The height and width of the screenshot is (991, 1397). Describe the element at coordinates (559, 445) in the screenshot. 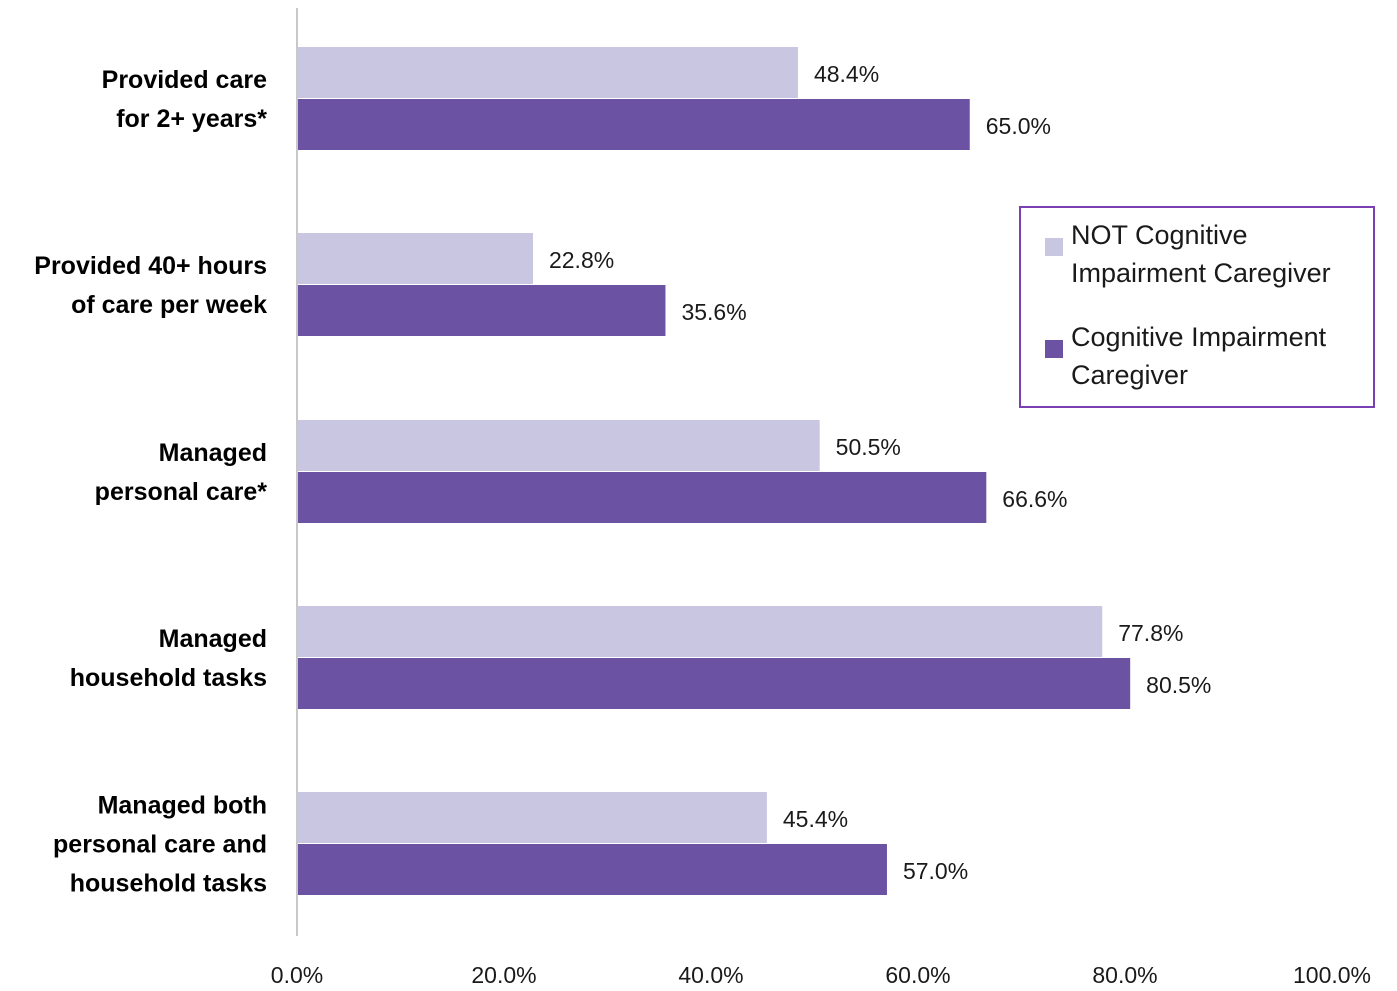

I see `bar-series0-cat2` at that location.